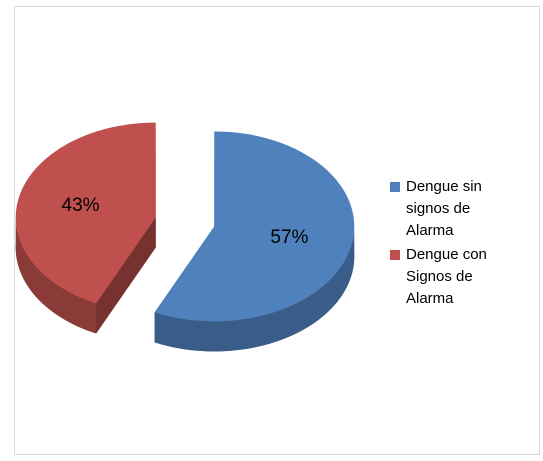 The height and width of the screenshot is (461, 543). I want to click on data-label: 43%, so click(81, 205).